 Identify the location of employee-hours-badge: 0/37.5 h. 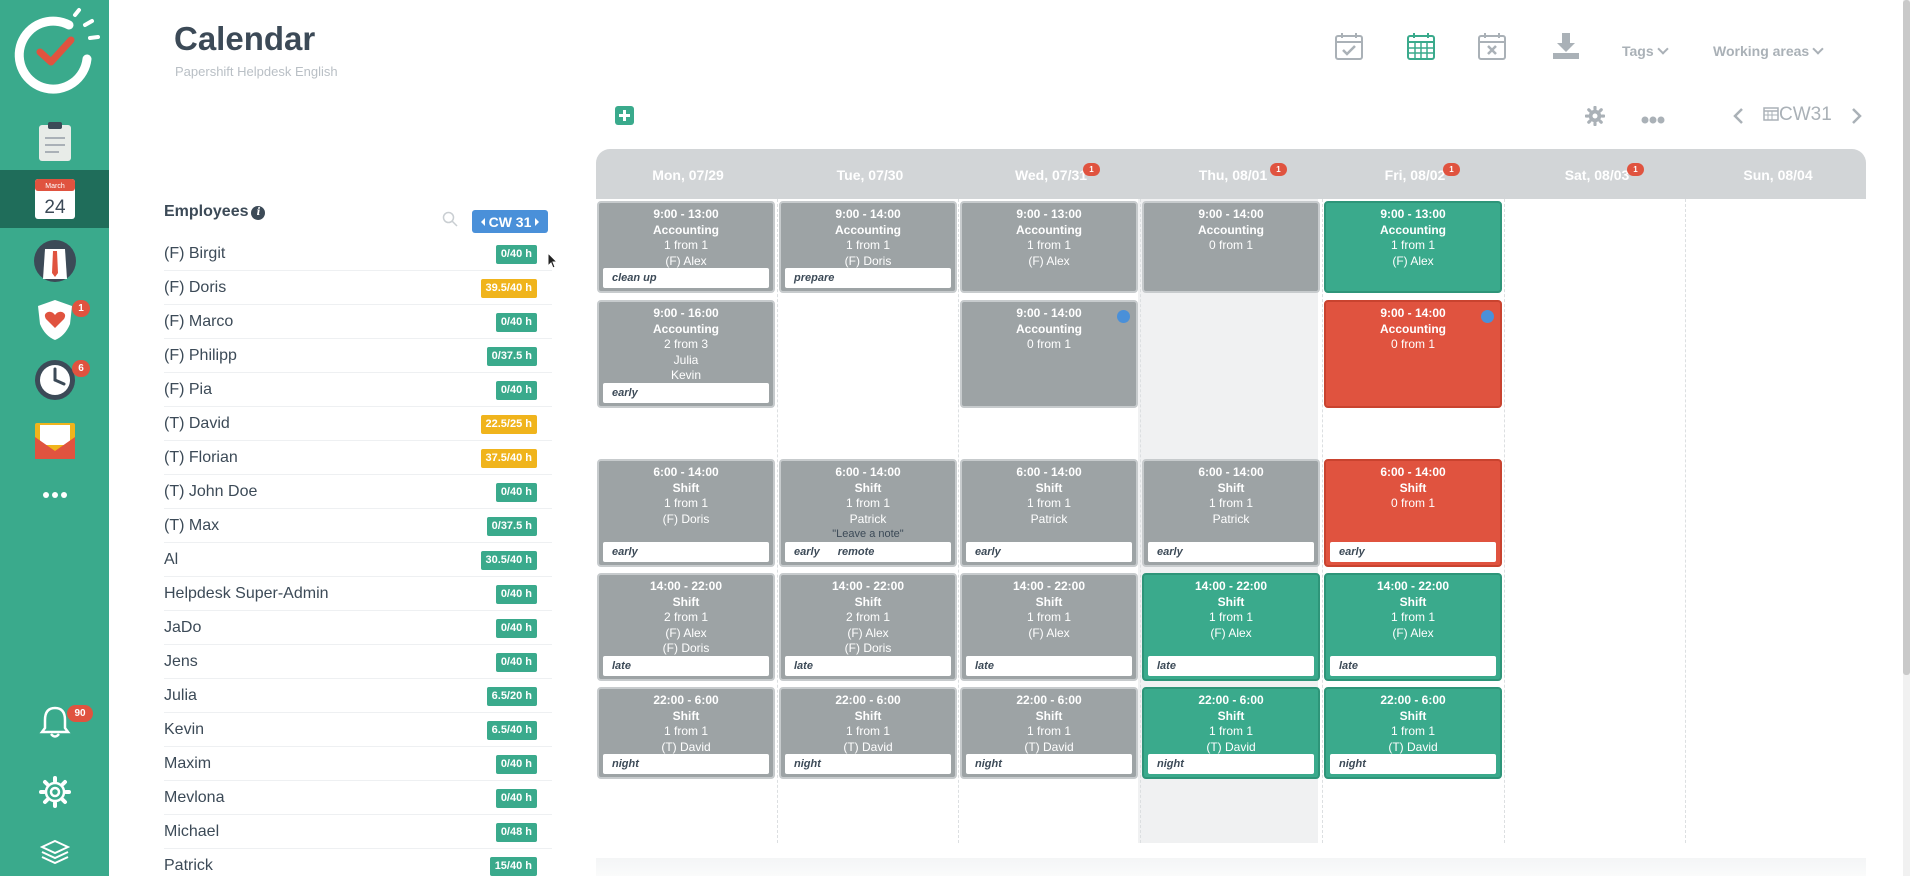
(511, 526).